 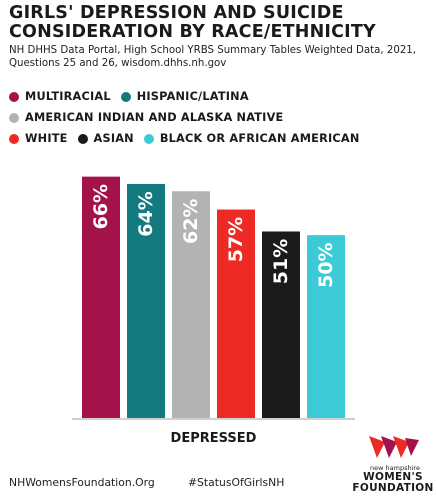 I want to click on bar-value-label: 64%, so click(x=146, y=213).